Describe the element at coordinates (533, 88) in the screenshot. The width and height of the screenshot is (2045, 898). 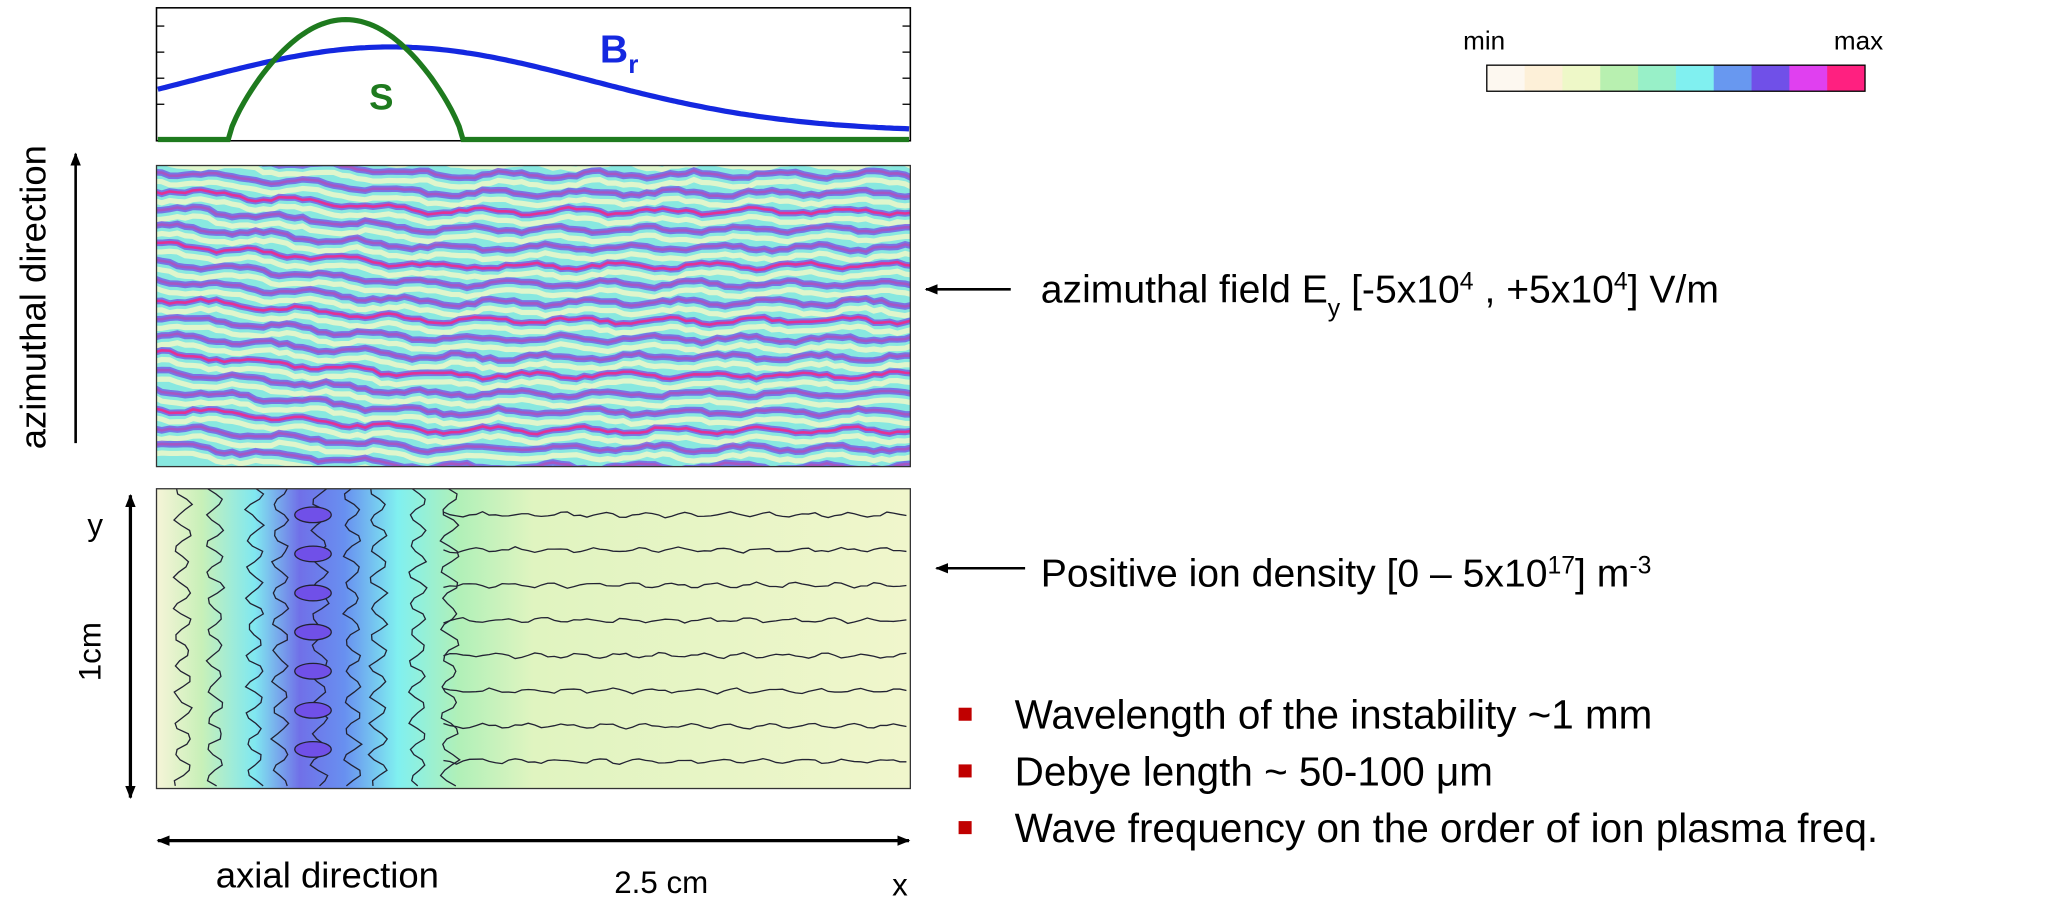
I see `br-curve` at that location.